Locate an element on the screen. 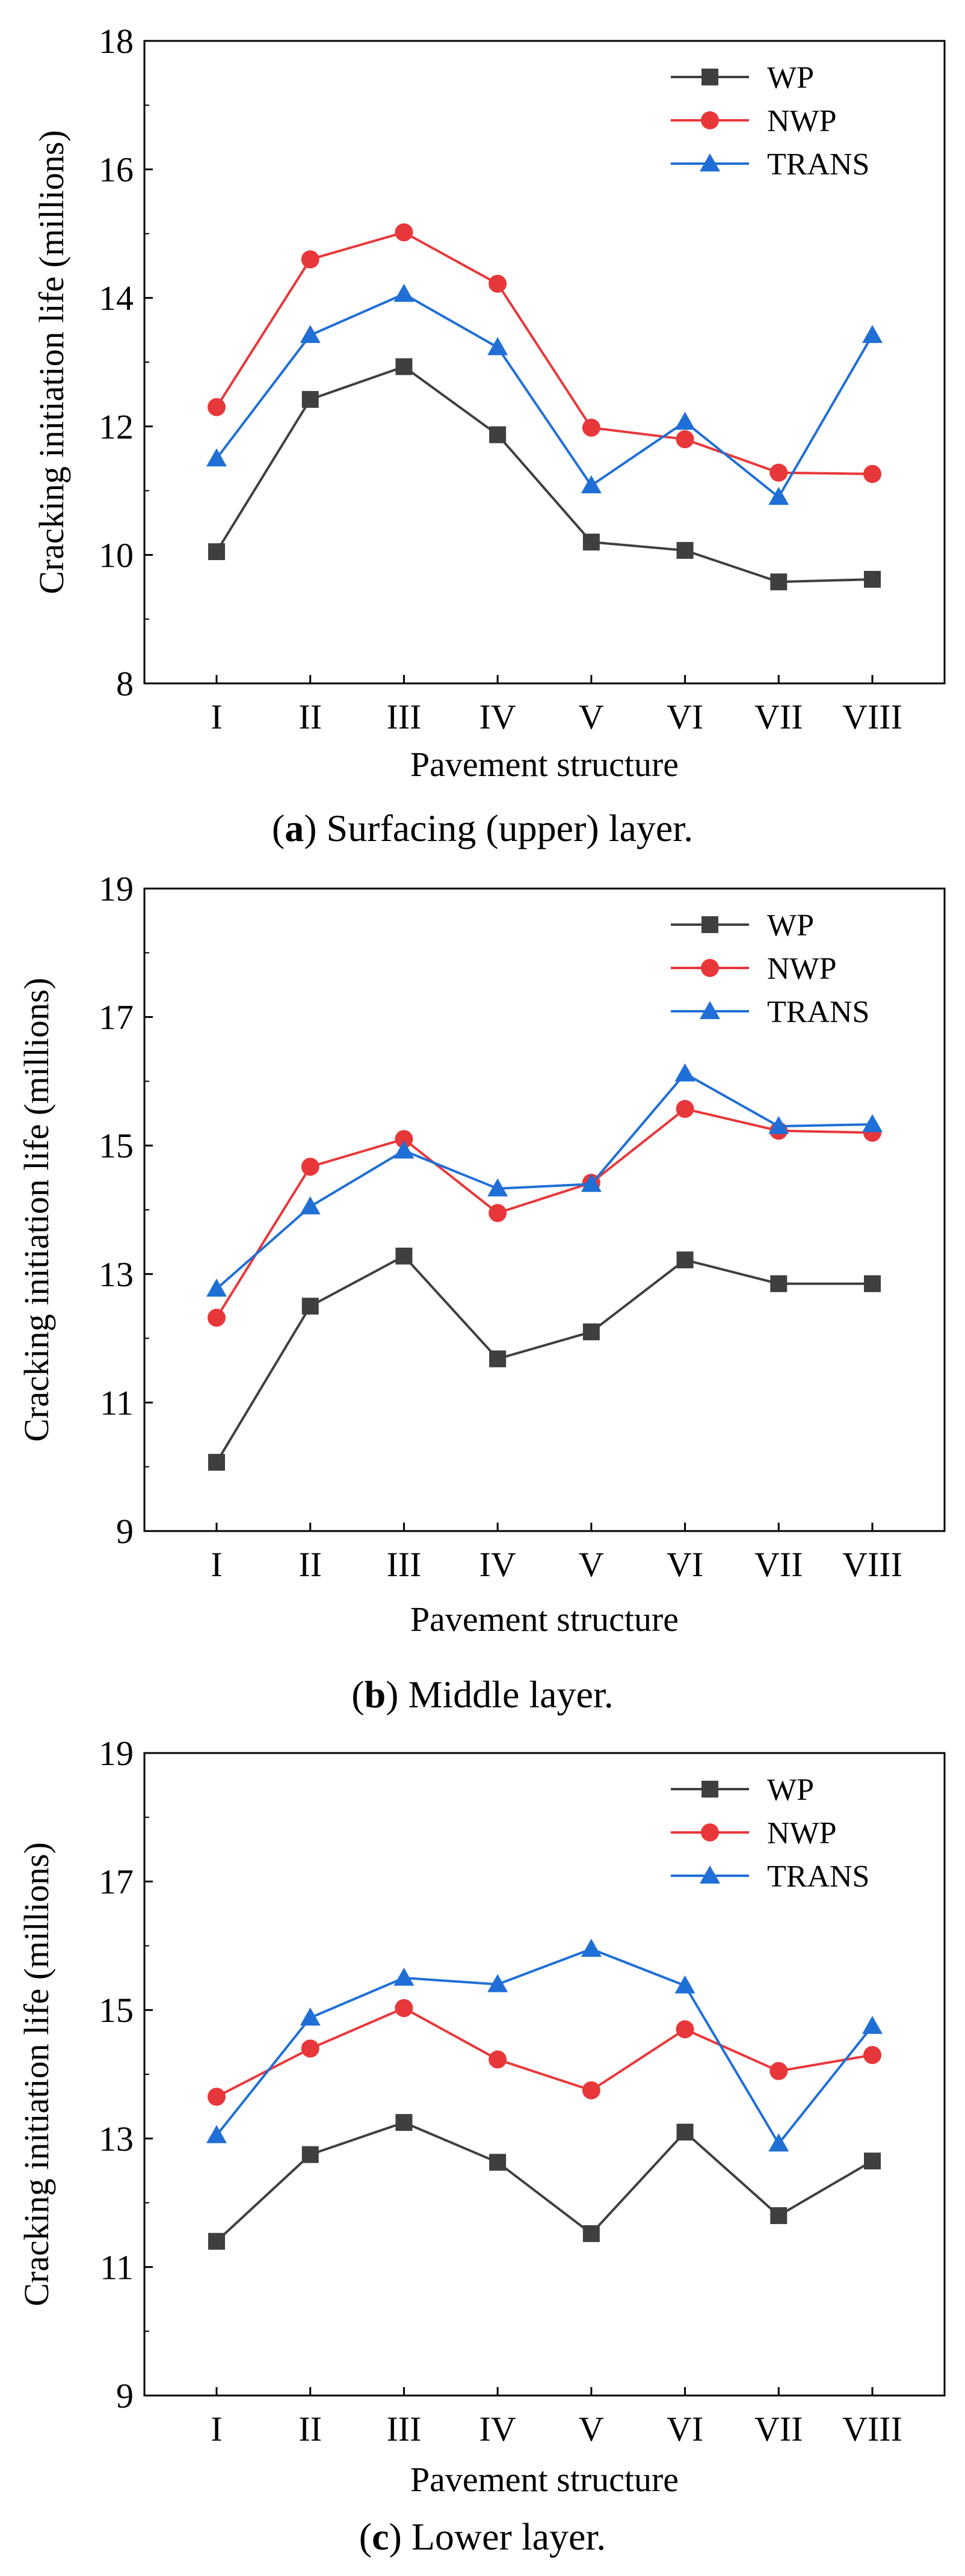  y-tick-label: 11 is located at coordinates (117, 1402).